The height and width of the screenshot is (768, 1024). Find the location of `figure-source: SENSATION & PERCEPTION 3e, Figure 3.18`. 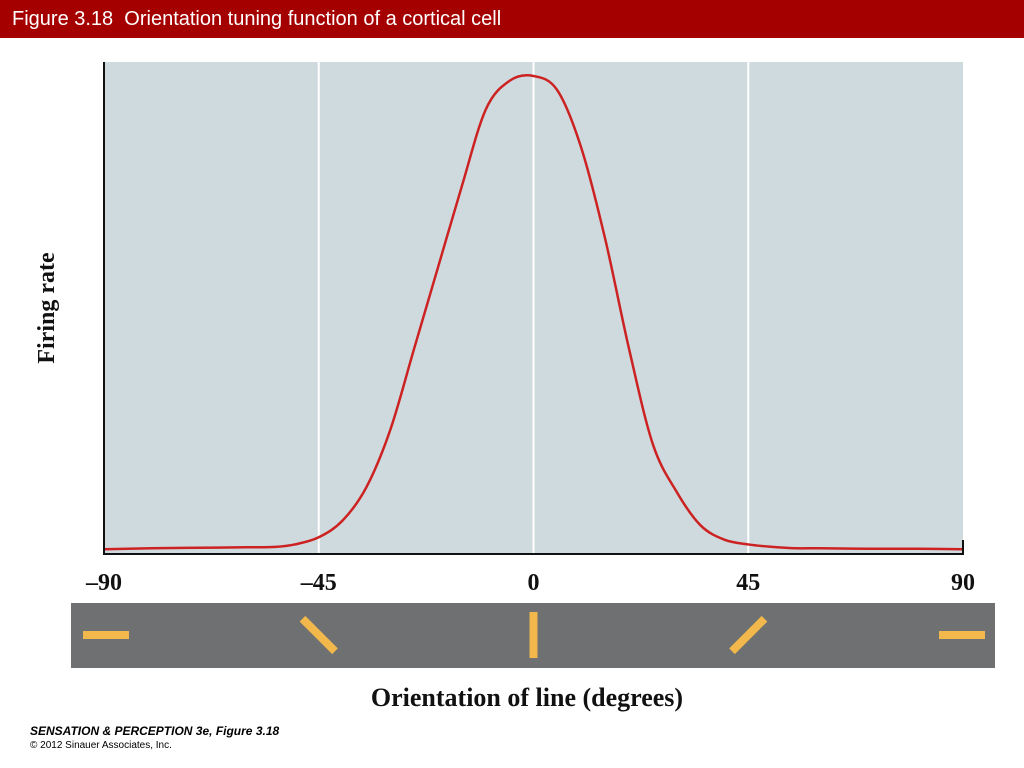

figure-source: SENSATION & PERCEPTION 3e, Figure 3.18 is located at coordinates (155, 731).